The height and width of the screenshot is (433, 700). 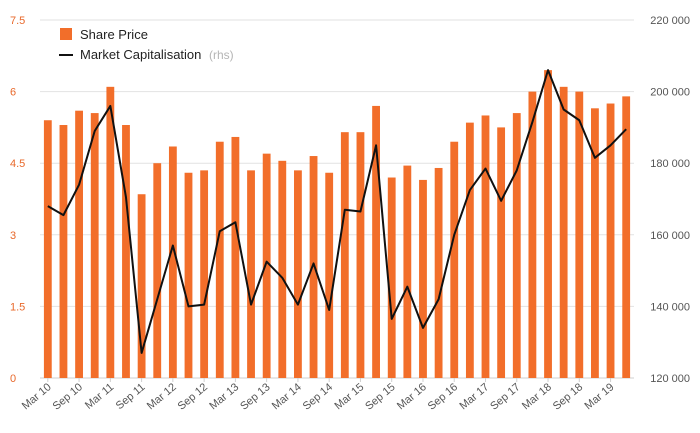 What do you see at coordinates (287, 396) in the screenshot?
I see `x-axis-tick-label: Mar 14` at bounding box center [287, 396].